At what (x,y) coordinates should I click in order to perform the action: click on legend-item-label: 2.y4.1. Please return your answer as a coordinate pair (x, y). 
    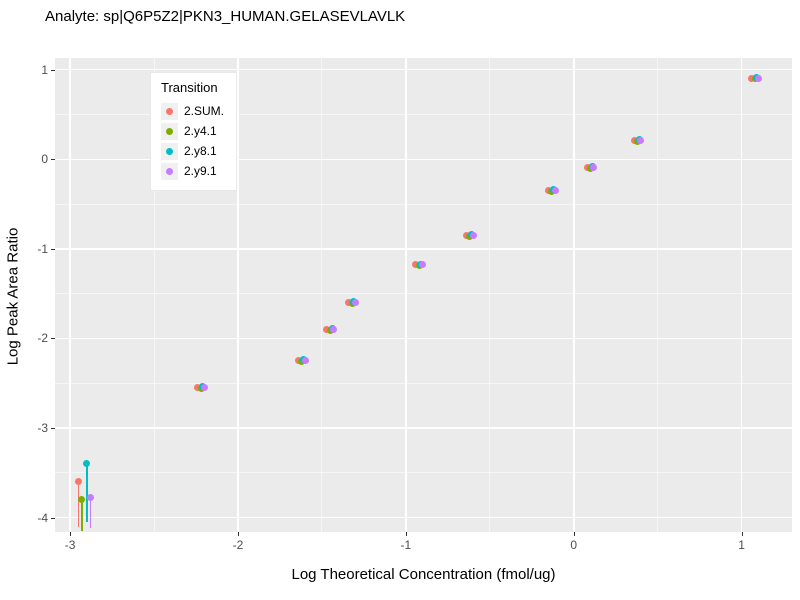
    Looking at the image, I should click on (200, 131).